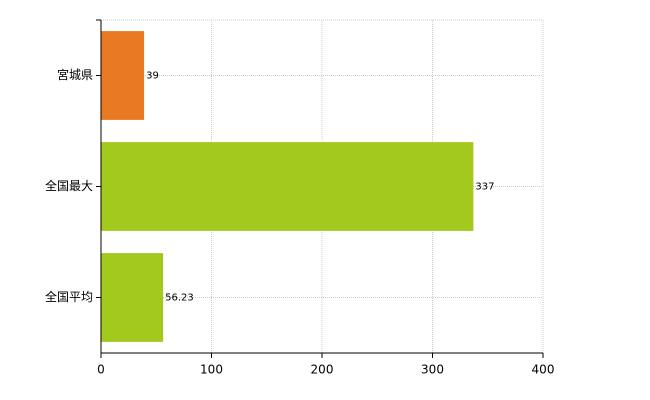 The image size is (650, 400). What do you see at coordinates (75, 74) in the screenshot?
I see `y-tick-label: 宮城県` at bounding box center [75, 74].